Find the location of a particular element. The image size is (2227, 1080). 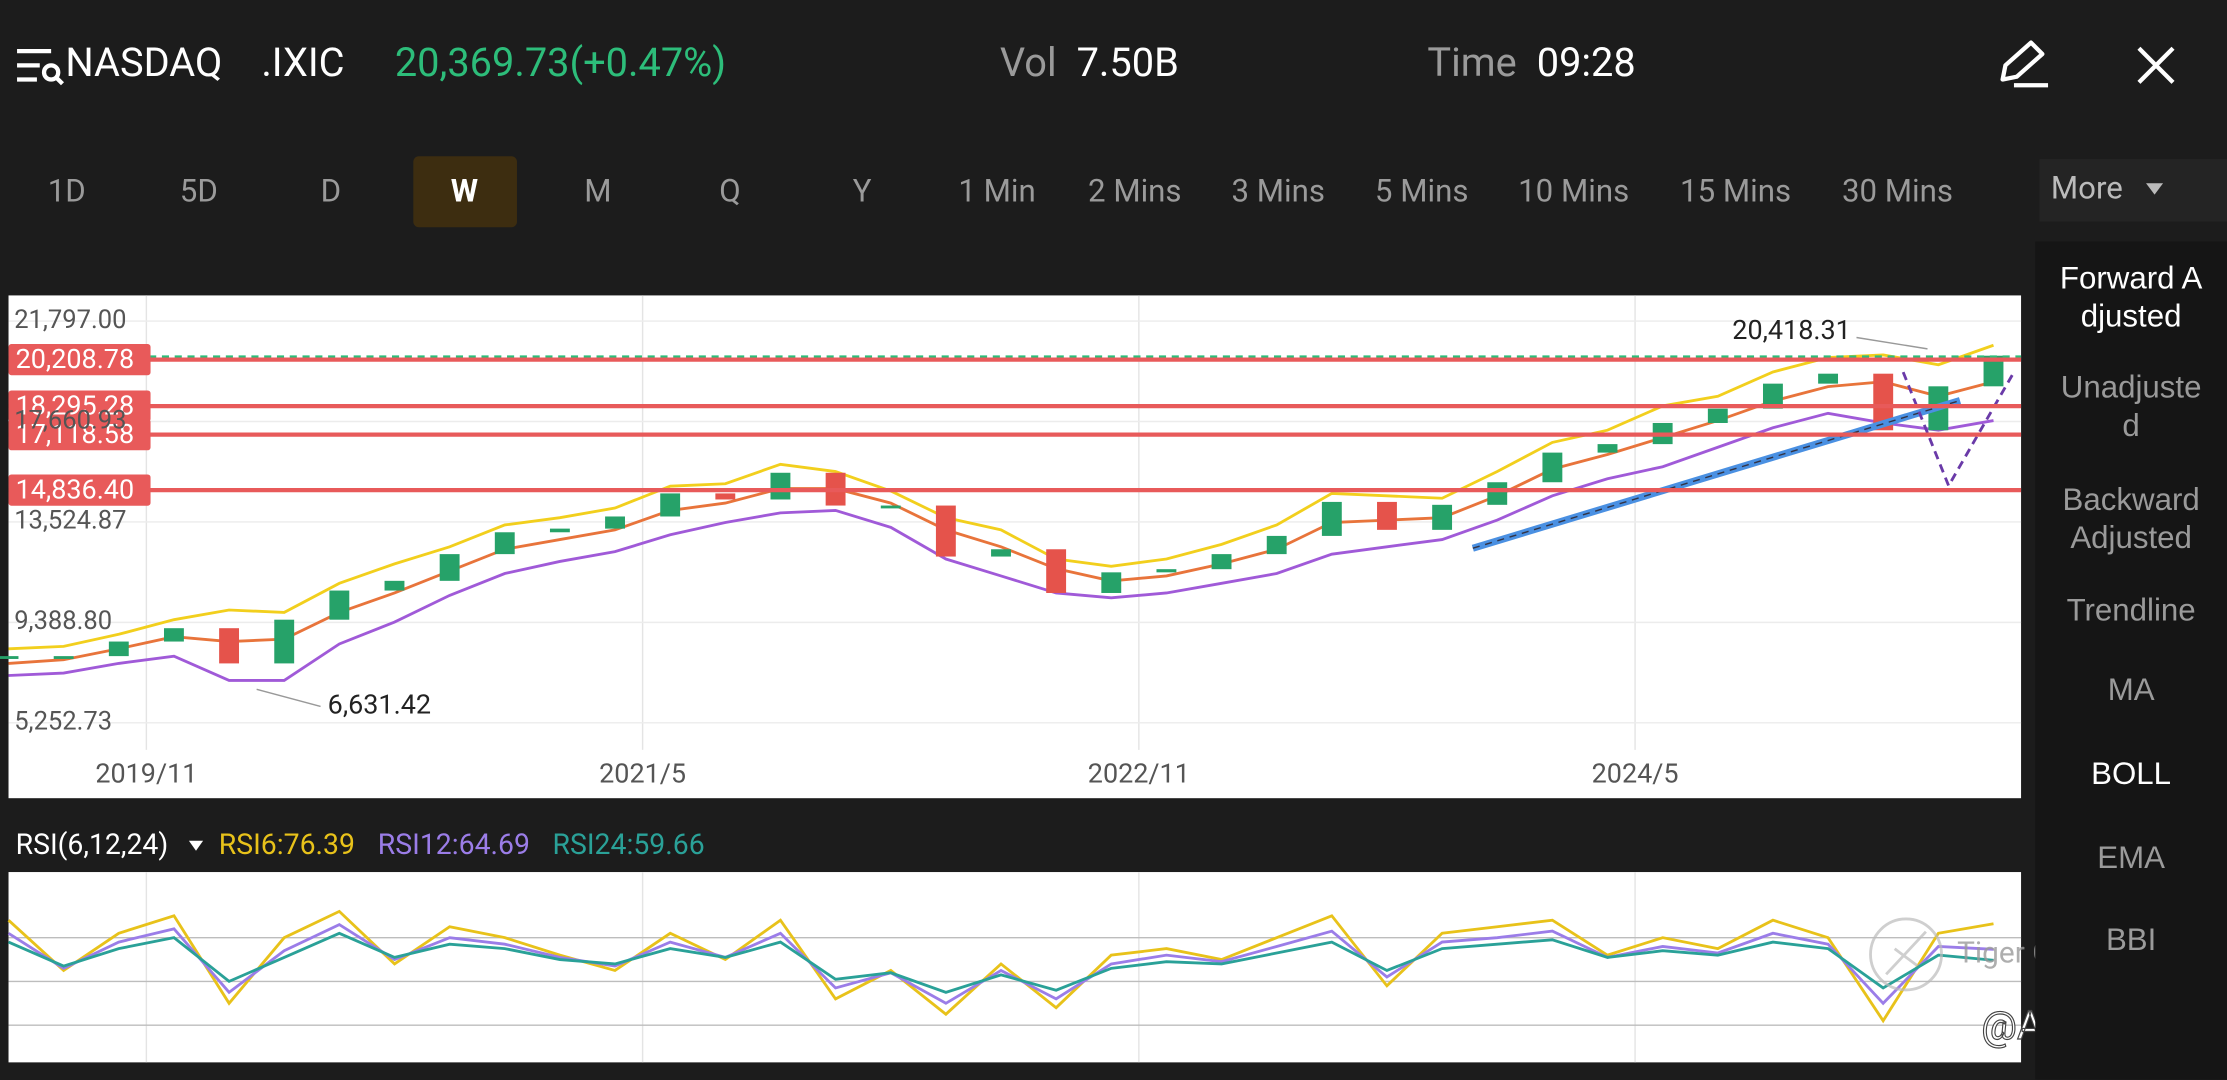

timeframe-tab: 15 Mins is located at coordinates (1735, 190).